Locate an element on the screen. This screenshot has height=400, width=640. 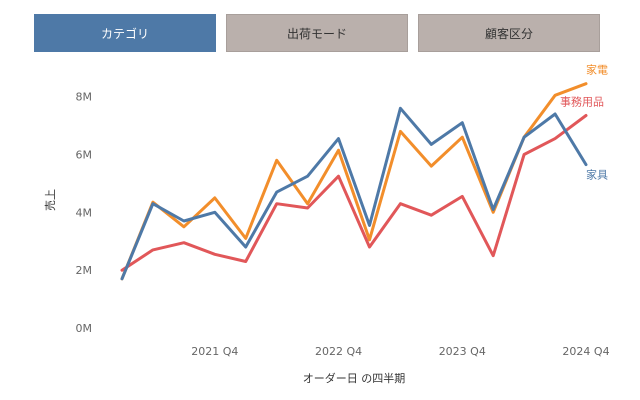
tab-customer-segment: 顧客区分 is located at coordinates (509, 33).